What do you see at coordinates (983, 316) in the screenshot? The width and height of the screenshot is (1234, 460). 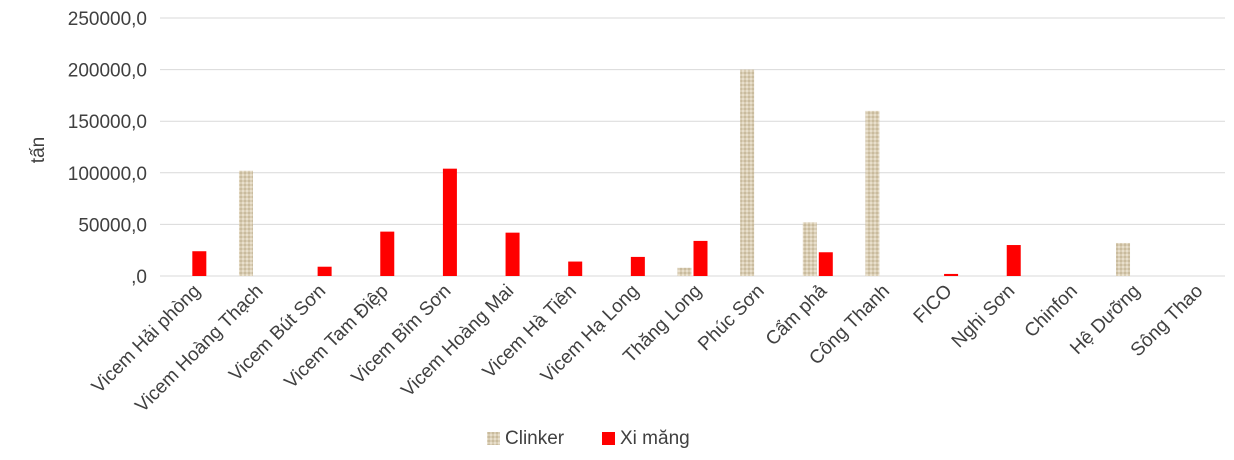 I see `x-tick-label: Nghi Sơn` at bounding box center [983, 316].